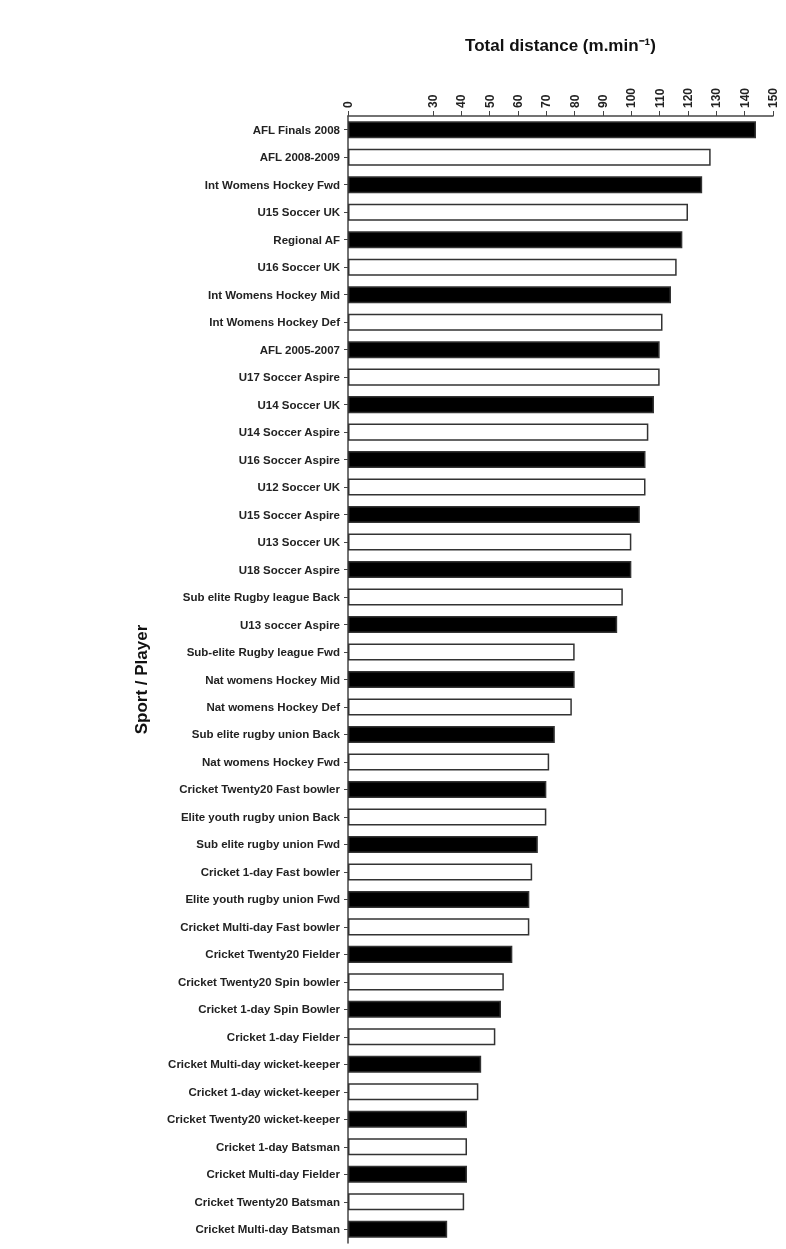 The height and width of the screenshot is (1249, 786). I want to click on y-tick-label: AFL Finals 2008, so click(296, 129).